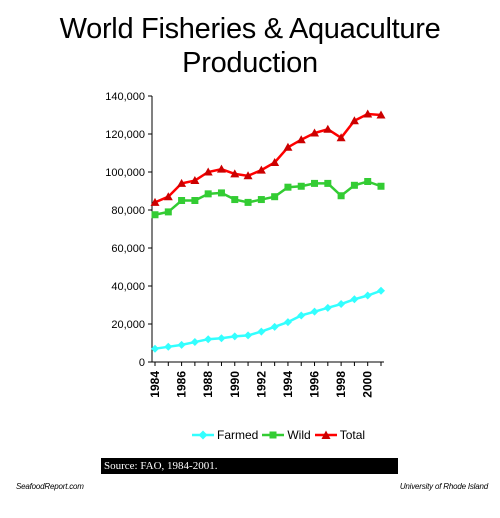 The width and height of the screenshot is (500, 518). What do you see at coordinates (125, 173) in the screenshot?
I see `y-tick-label: 100,000` at bounding box center [125, 173].